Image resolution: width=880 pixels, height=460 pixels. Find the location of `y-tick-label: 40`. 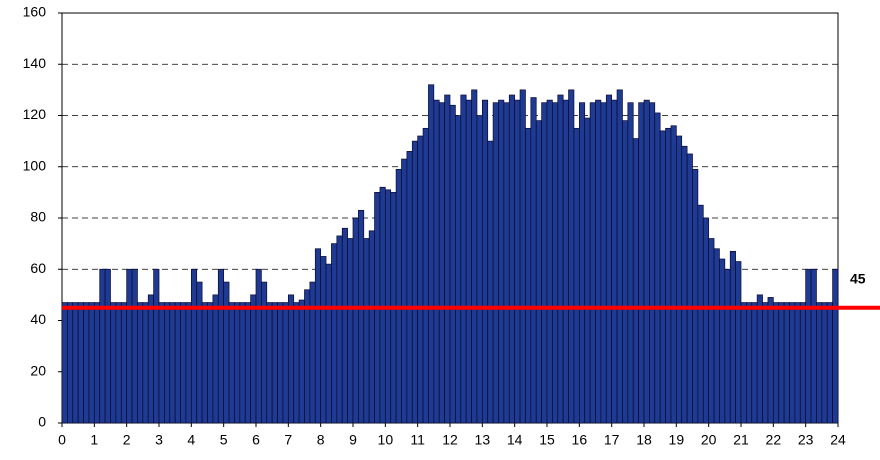

y-tick-label: 40 is located at coordinates (38, 319).